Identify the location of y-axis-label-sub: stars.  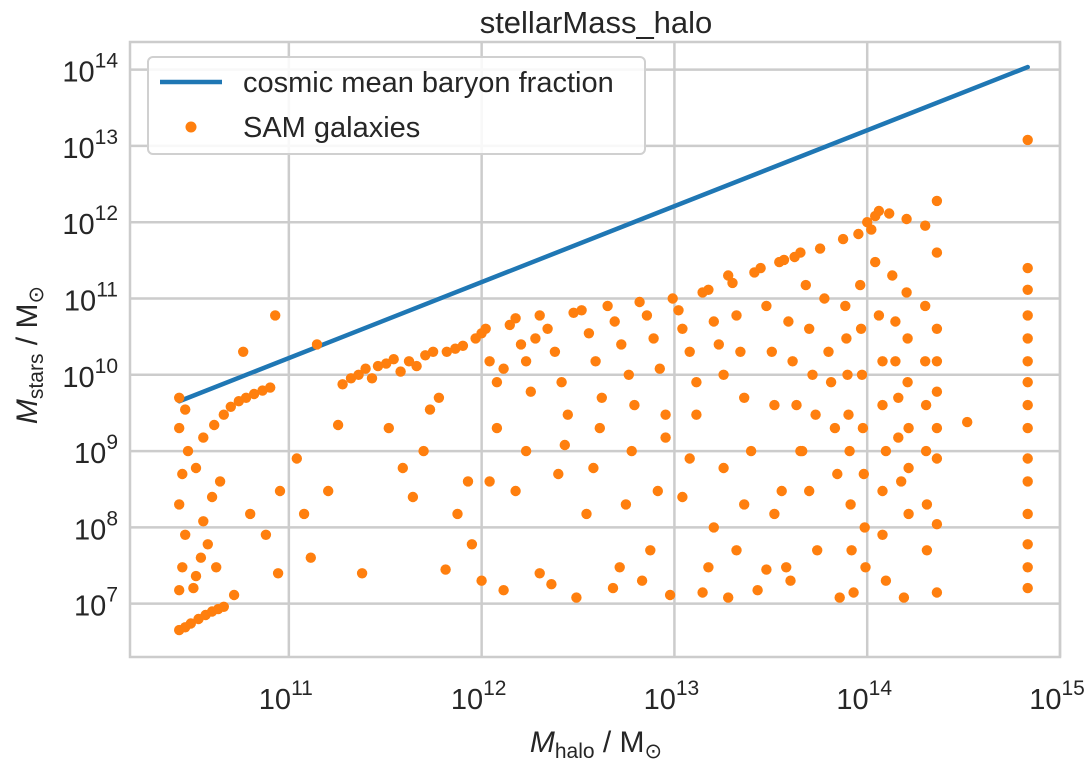
(36, 377).